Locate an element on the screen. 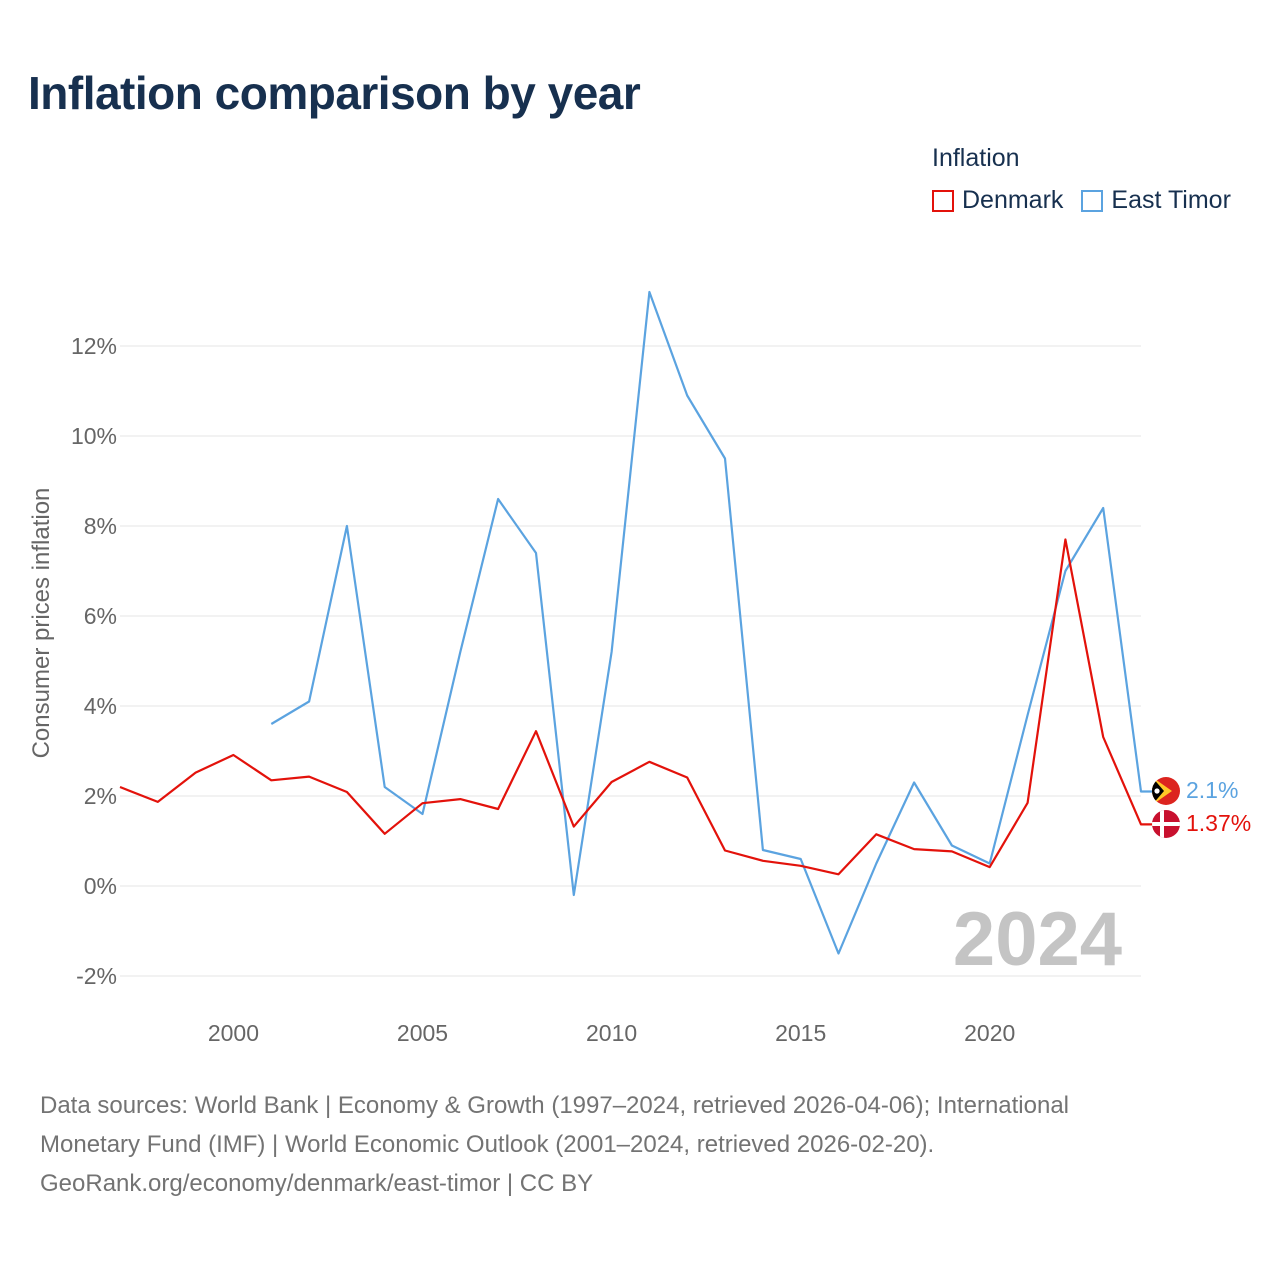  denmark-flag-icon is located at coordinates (1166, 824).